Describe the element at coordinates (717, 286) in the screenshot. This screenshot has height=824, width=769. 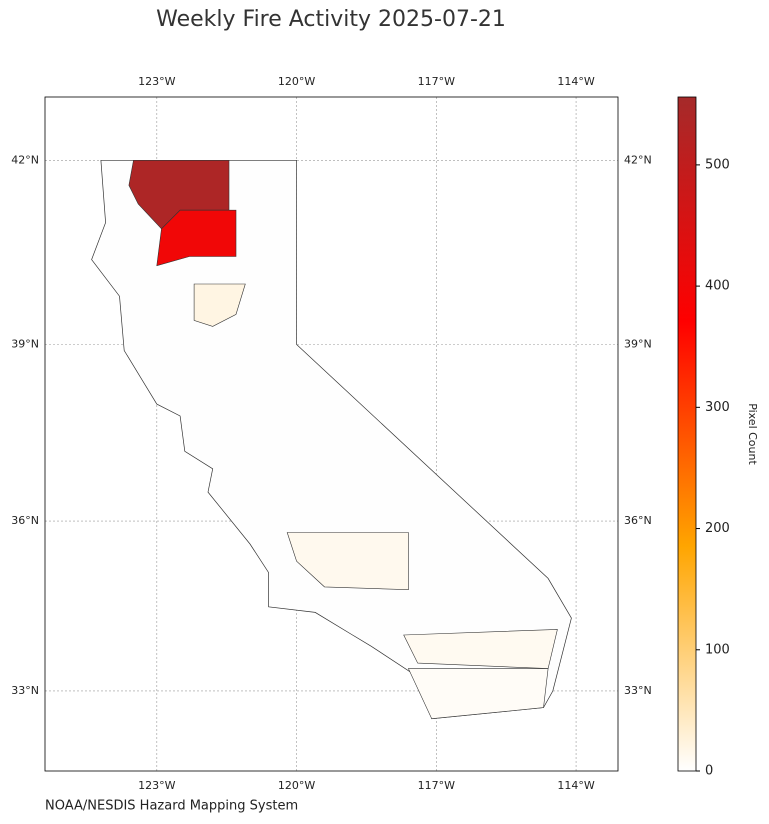
I see `colorbar-tick-label: 400` at that location.